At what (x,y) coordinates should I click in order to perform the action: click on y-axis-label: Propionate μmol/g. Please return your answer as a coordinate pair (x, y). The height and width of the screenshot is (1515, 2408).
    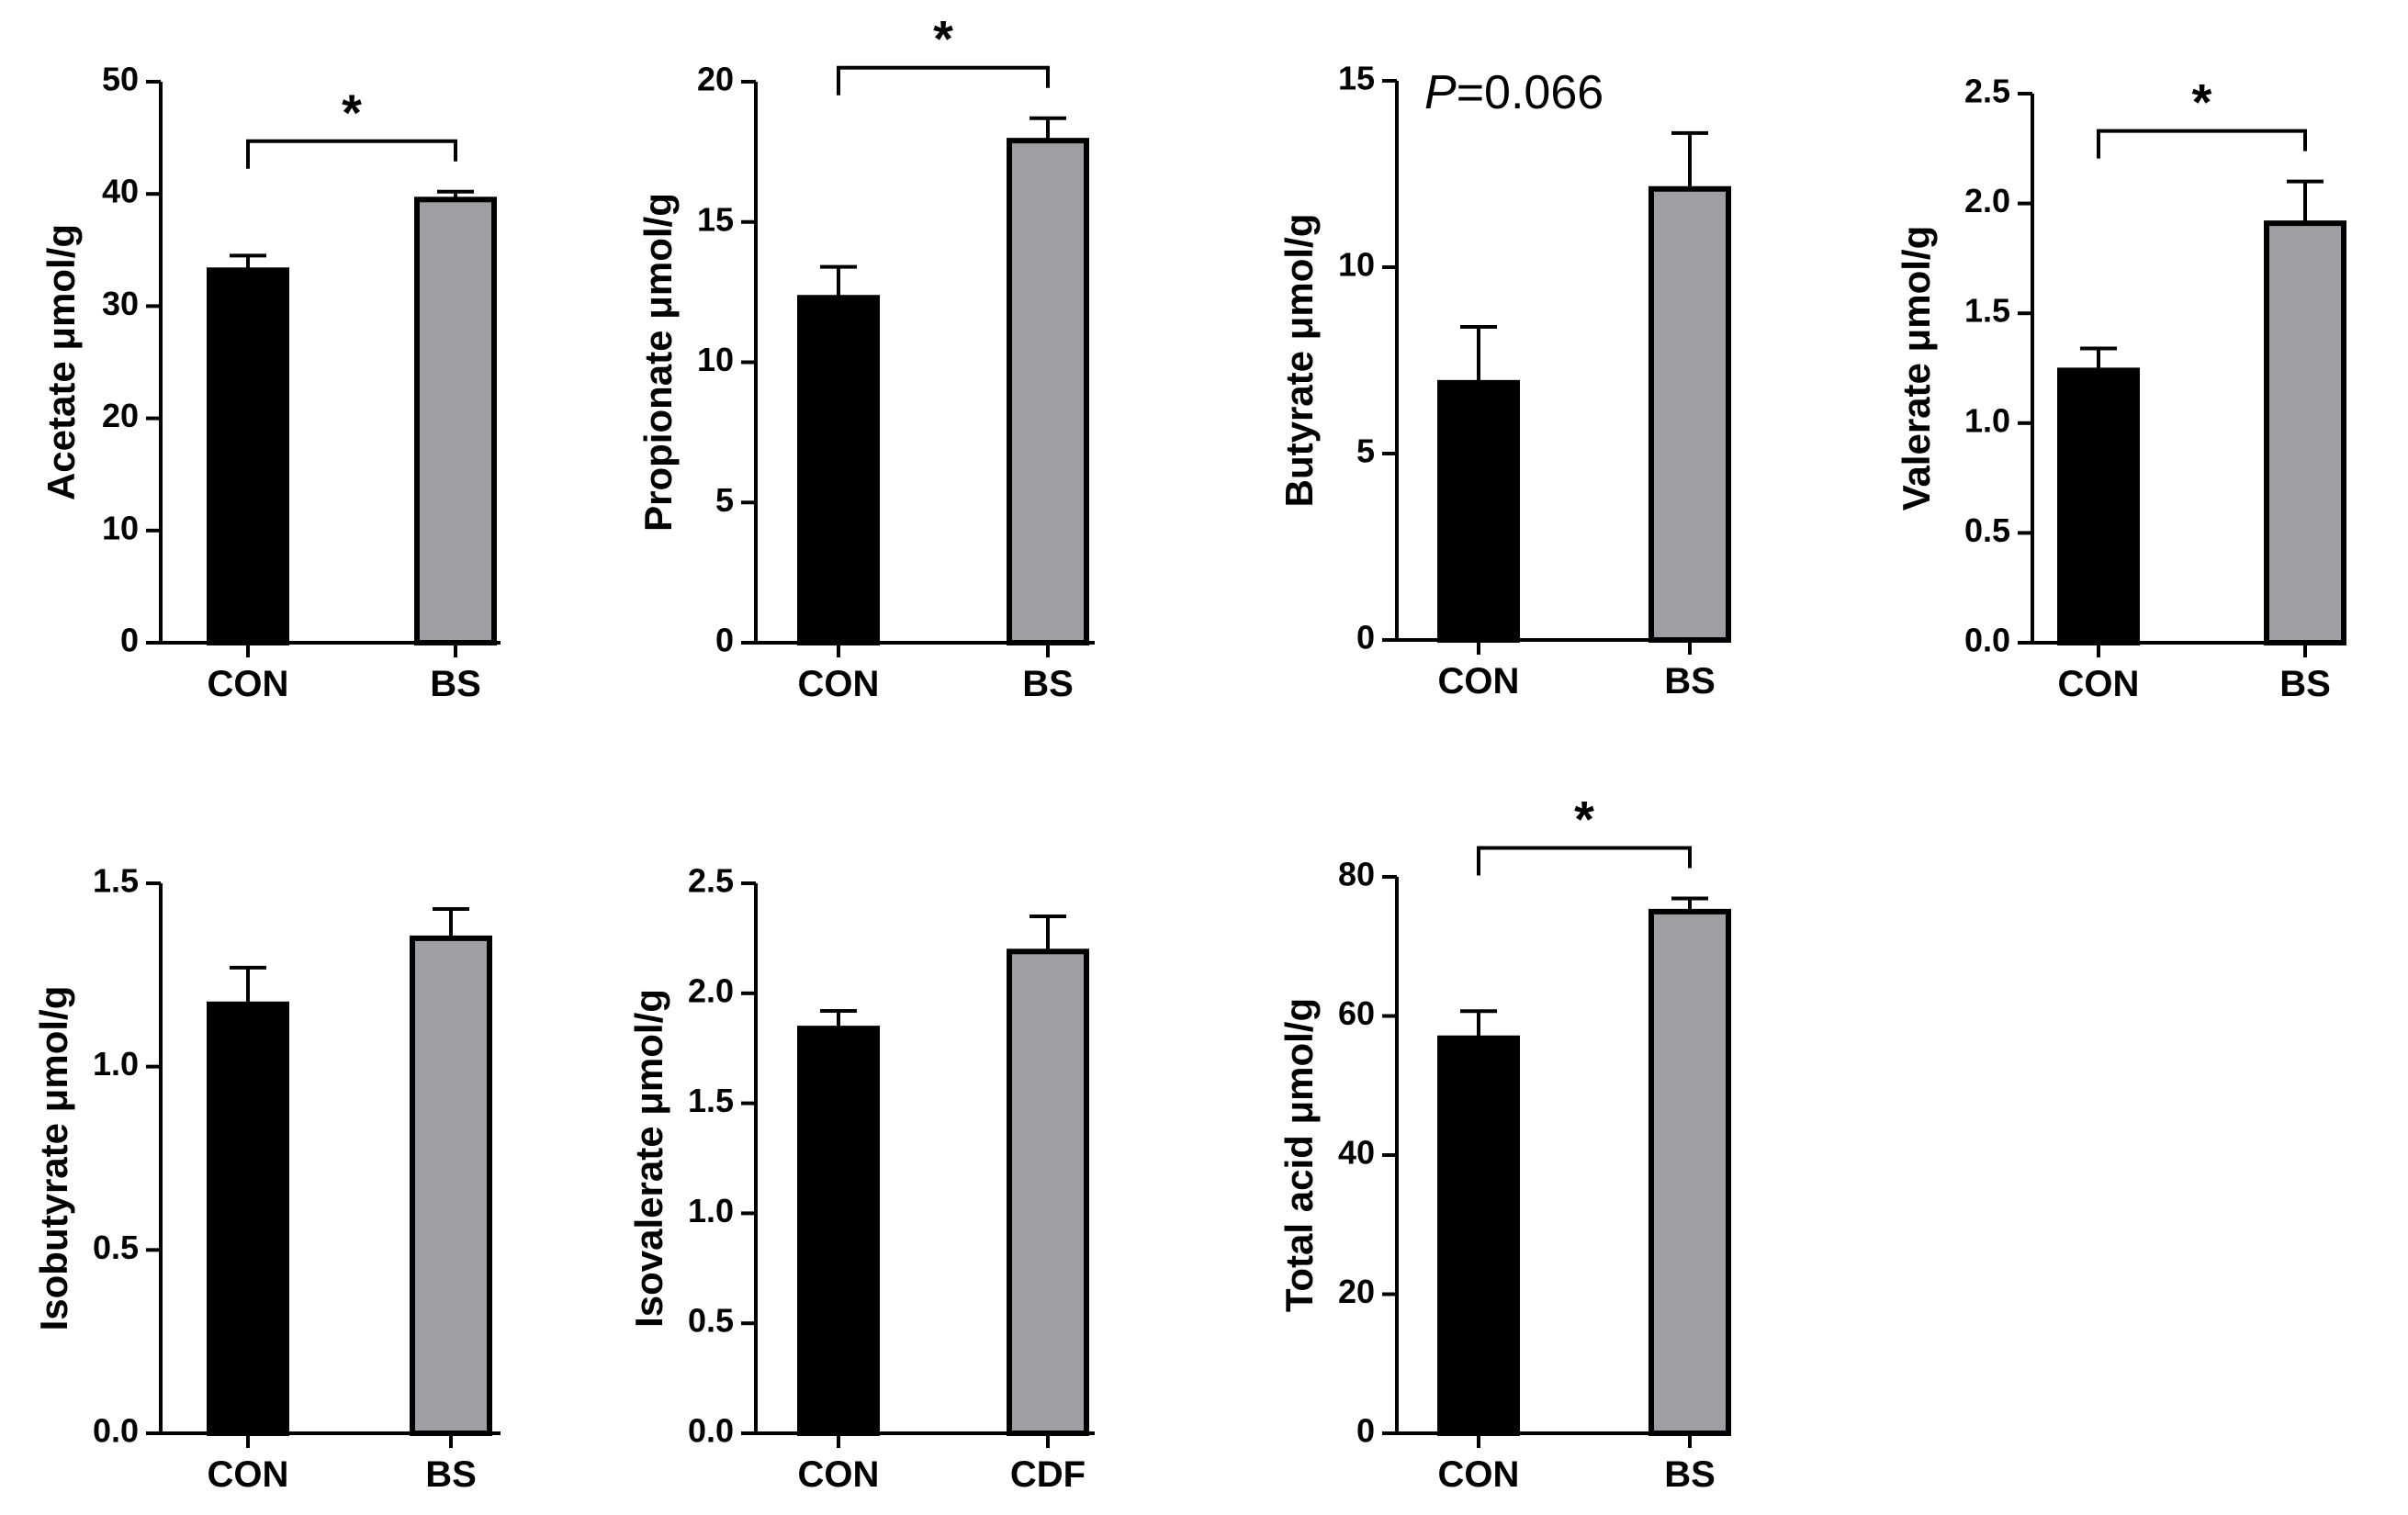
    Looking at the image, I should click on (658, 362).